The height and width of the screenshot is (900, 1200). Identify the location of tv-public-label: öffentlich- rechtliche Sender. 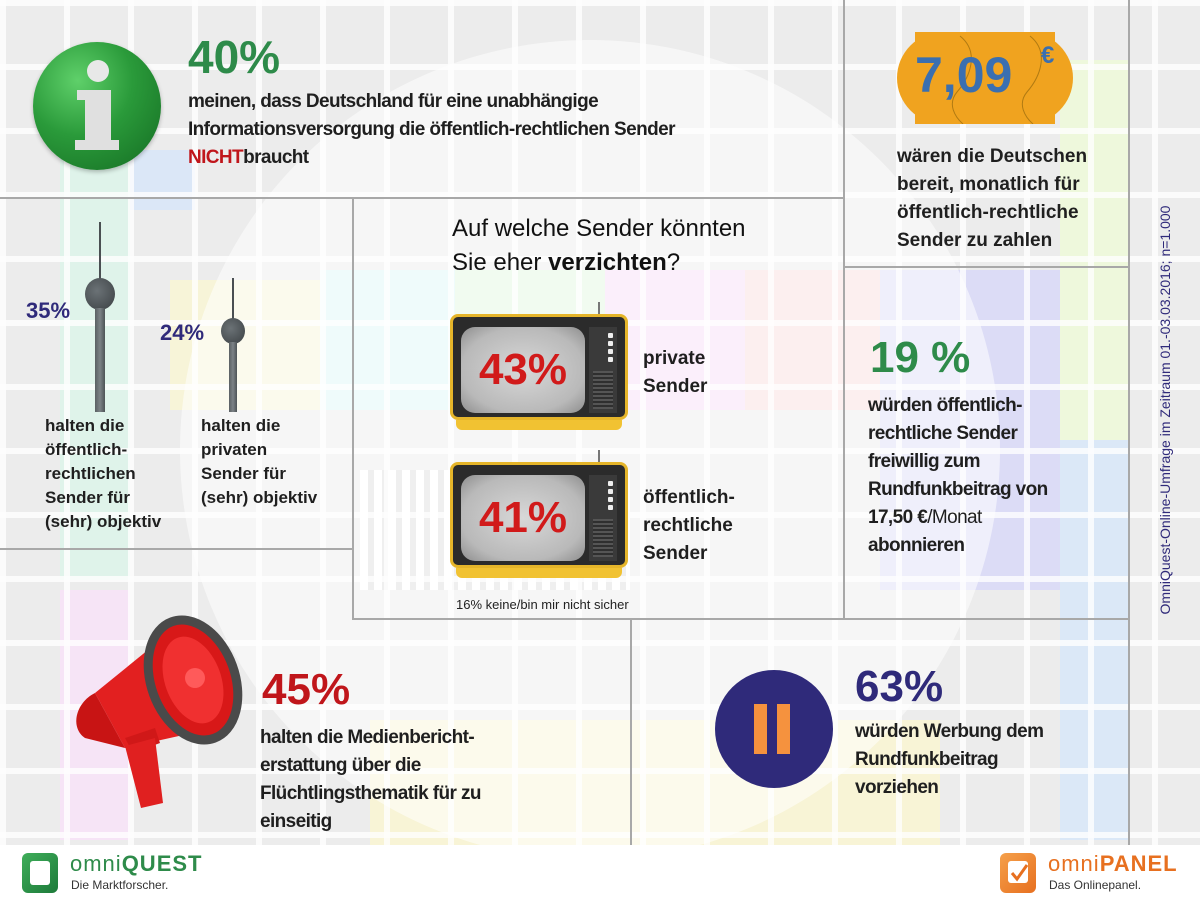
(689, 526).